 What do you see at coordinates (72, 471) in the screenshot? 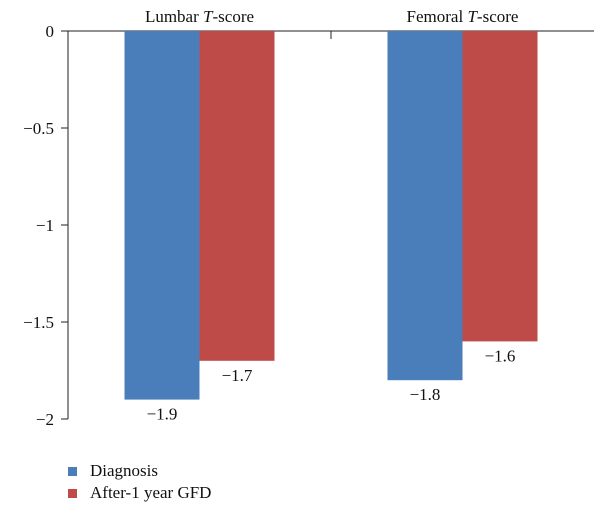
I see `legend-swatch-diagnosis` at bounding box center [72, 471].